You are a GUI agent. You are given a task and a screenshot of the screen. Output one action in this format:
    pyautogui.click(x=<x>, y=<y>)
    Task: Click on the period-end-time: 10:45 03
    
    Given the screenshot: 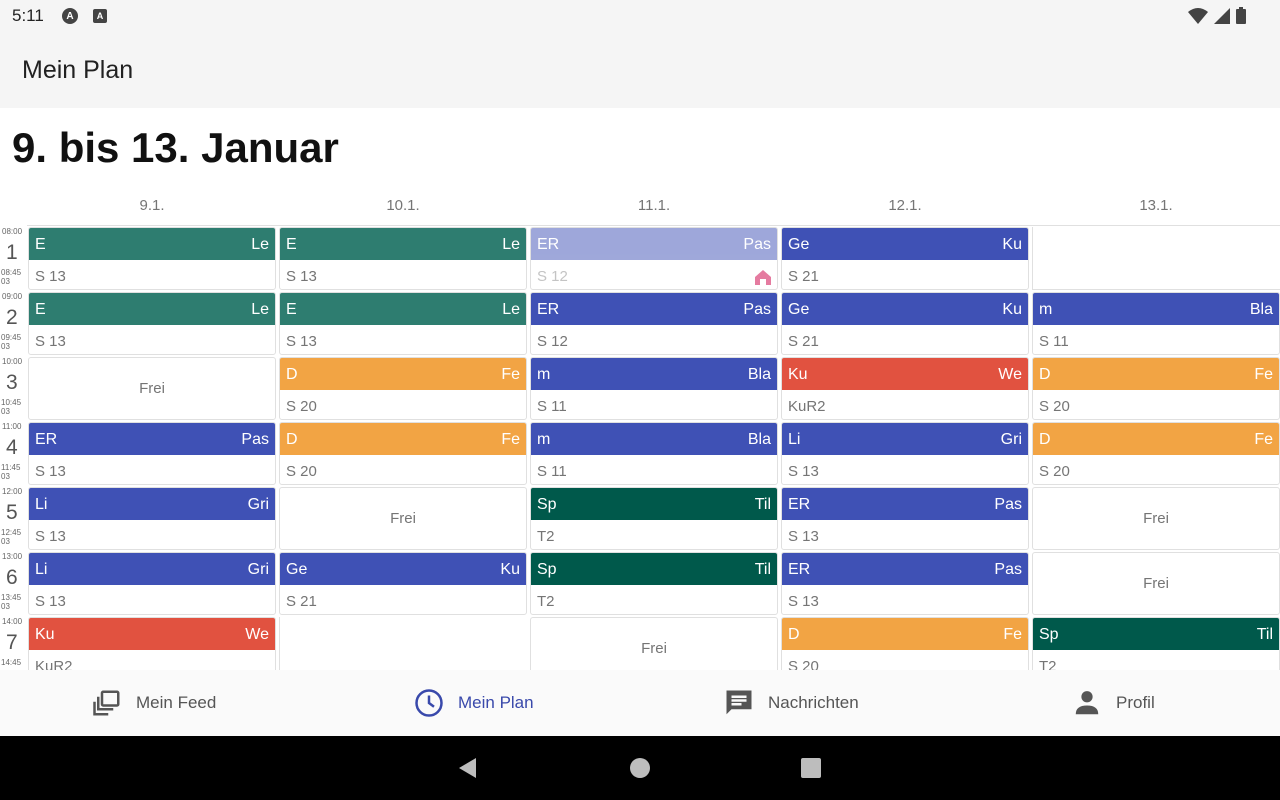 What is the action you would take?
    pyautogui.click(x=11, y=407)
    